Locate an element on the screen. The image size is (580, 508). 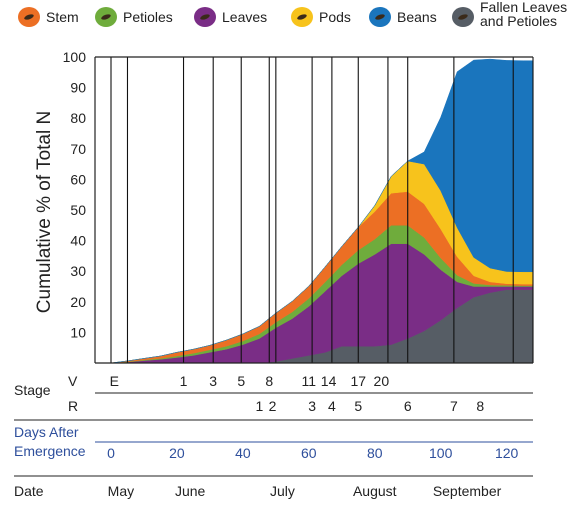
date-item: June is located at coordinates (190, 491).